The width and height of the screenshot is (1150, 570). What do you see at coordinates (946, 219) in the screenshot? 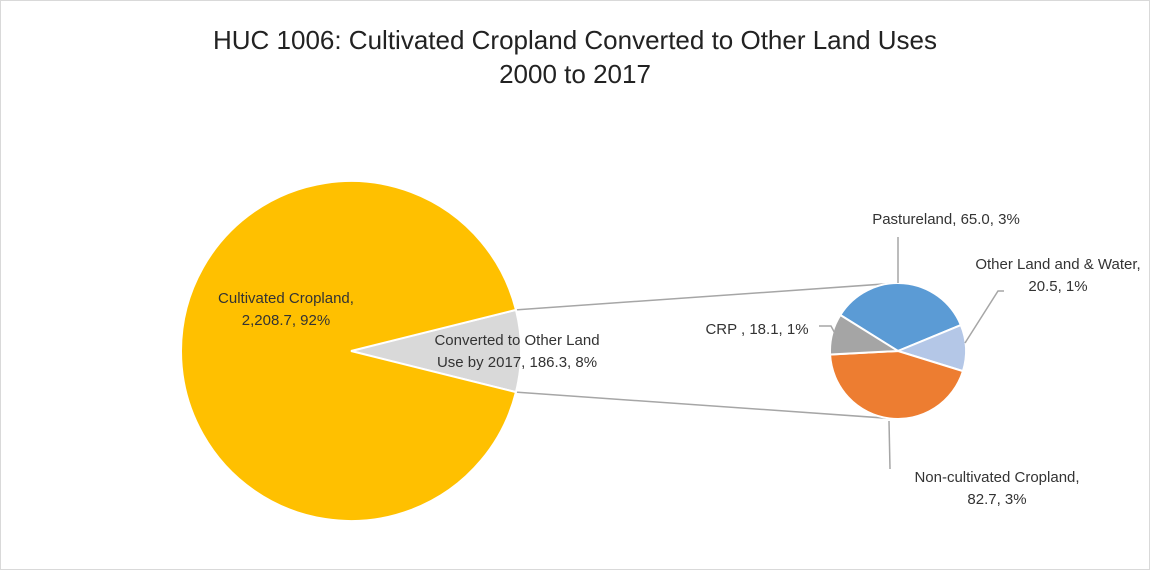
I see `label-pastureland: Pastureland, 65.0, 3%` at bounding box center [946, 219].